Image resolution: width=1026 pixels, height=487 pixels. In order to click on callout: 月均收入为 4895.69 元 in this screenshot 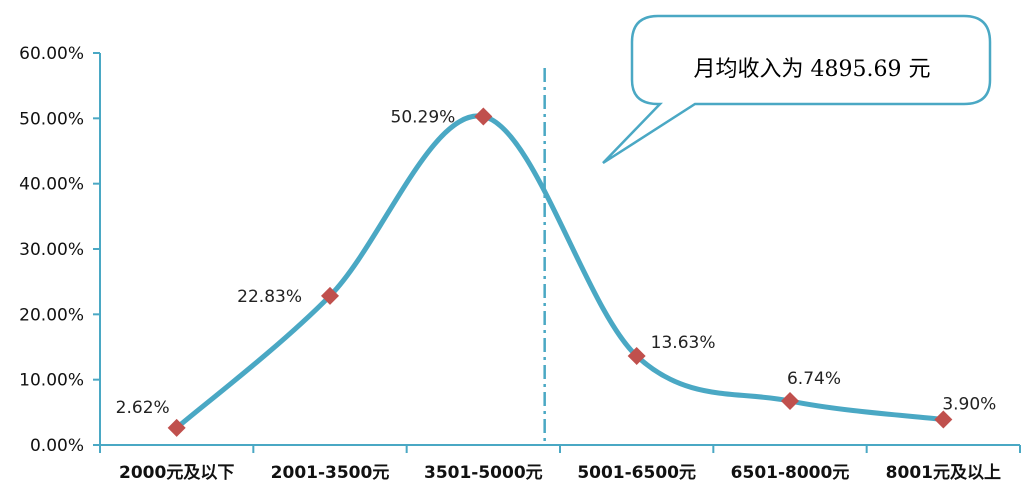, I will do `click(797, 89)`.